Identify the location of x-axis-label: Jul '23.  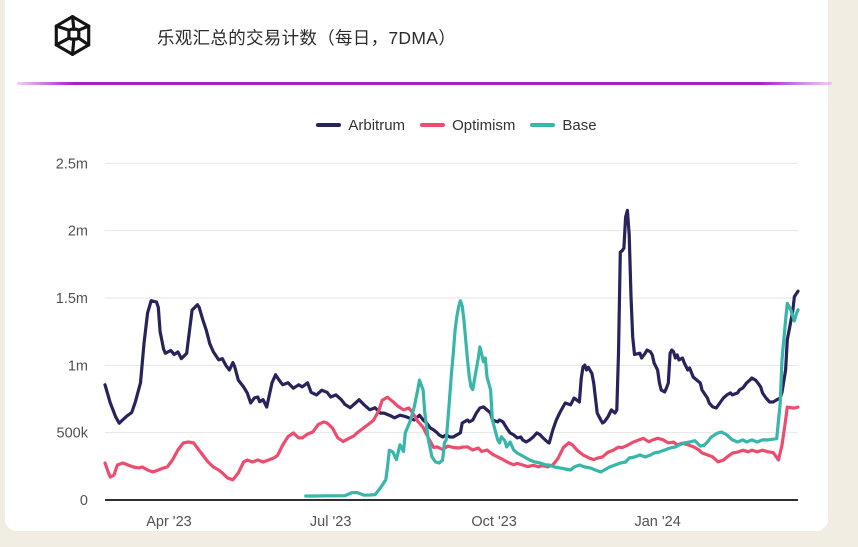
(330, 522).